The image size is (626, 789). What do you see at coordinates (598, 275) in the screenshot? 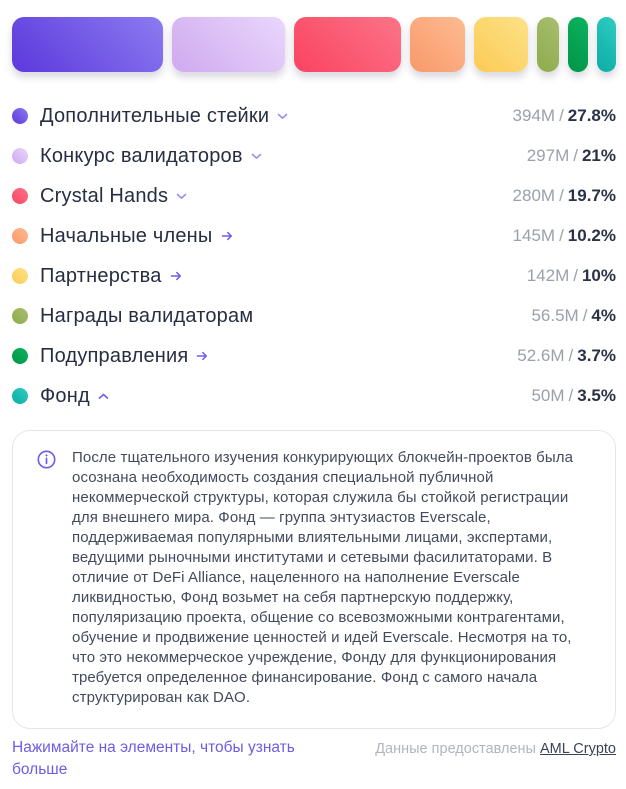
I see `percent: 10%` at bounding box center [598, 275].